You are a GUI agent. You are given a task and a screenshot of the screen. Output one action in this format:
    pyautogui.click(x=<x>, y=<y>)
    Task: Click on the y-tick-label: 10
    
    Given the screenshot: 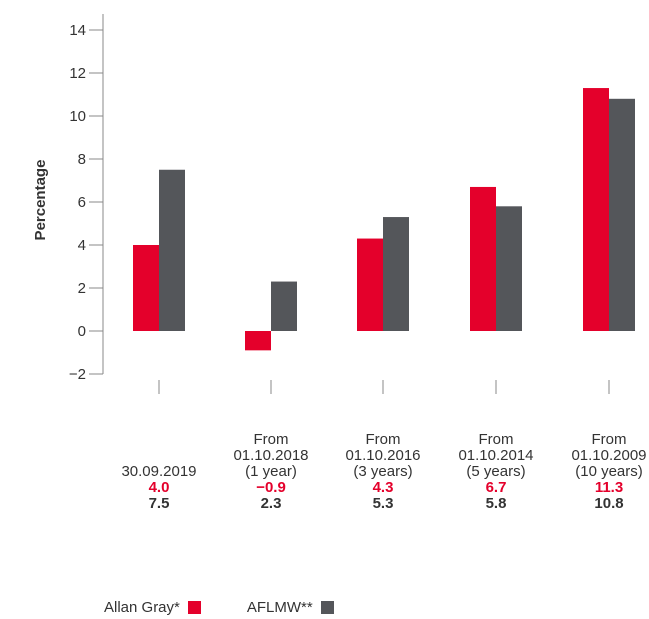 What is the action you would take?
    pyautogui.click(x=77, y=116)
    